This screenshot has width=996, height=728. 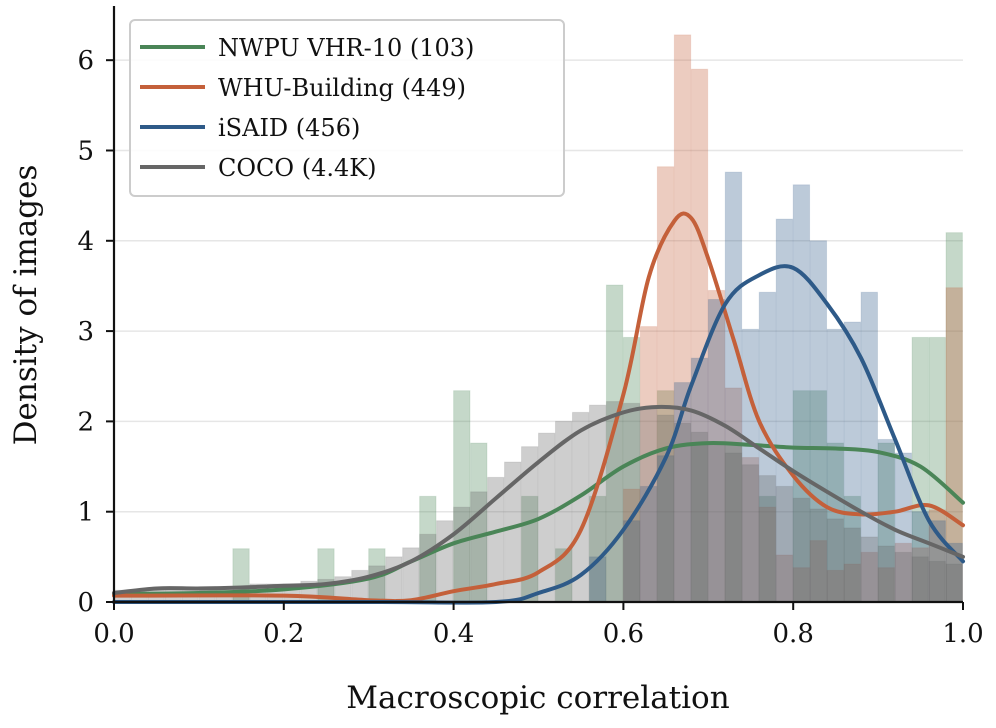 I want to click on y-tick-label: 1, so click(x=85, y=513).